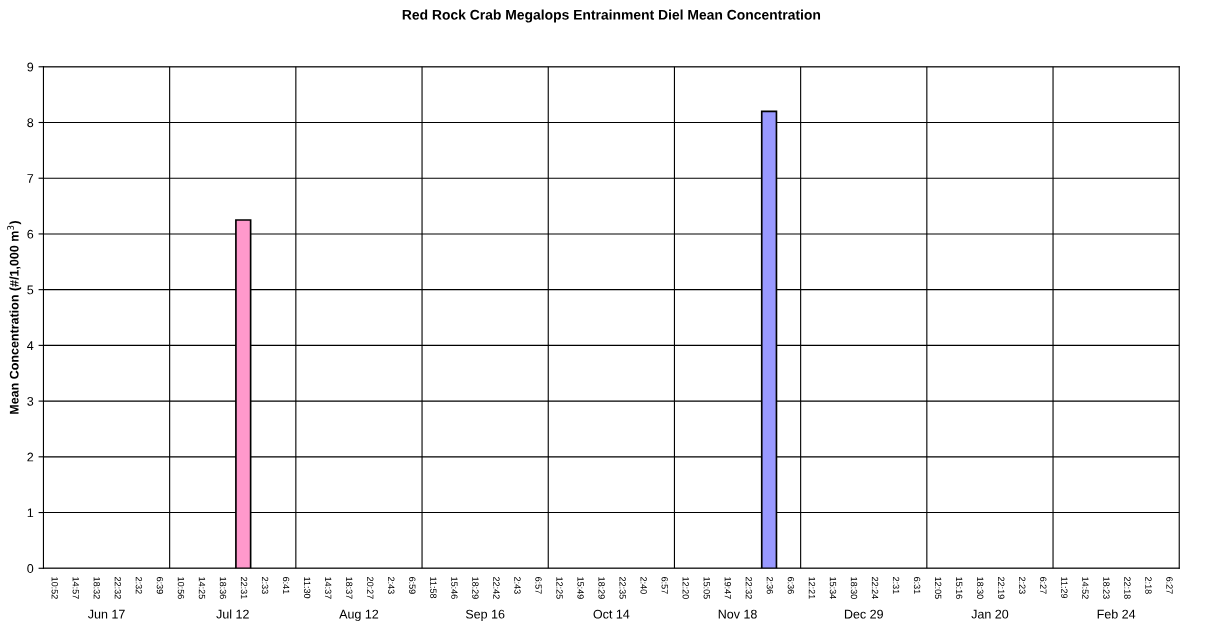 The image size is (1207, 630). Describe the element at coordinates (1022, 585) in the screenshot. I see `x-tick-label: 2:23` at that location.